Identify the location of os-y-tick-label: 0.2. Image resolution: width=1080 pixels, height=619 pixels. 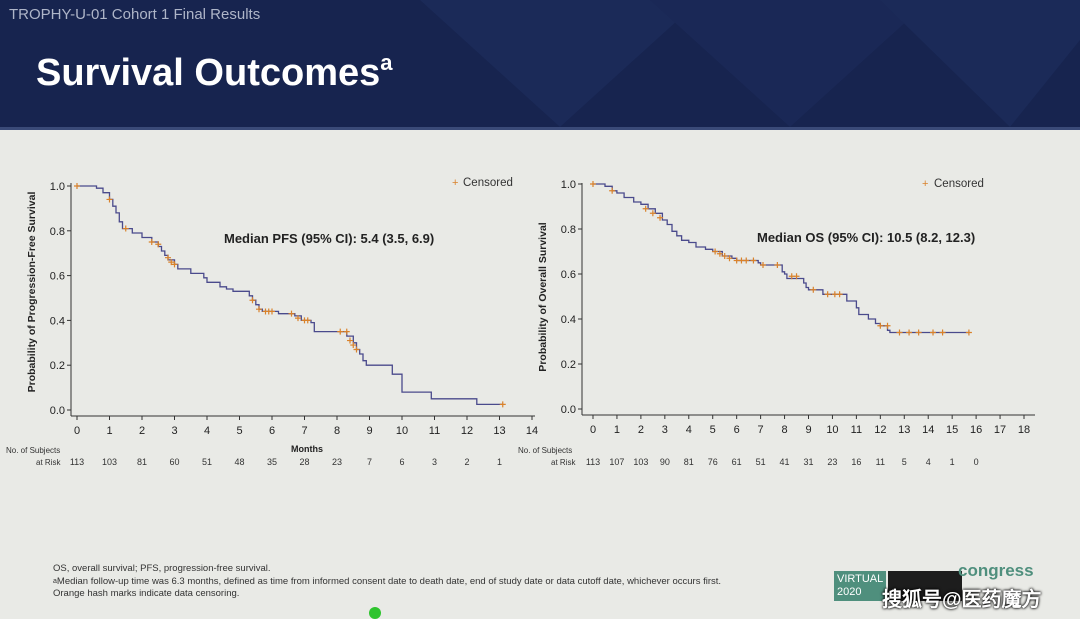
(568, 365).